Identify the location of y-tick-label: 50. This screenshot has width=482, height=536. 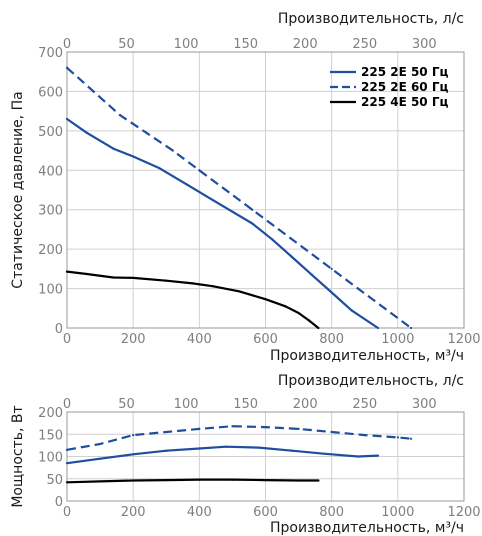
(54, 480).